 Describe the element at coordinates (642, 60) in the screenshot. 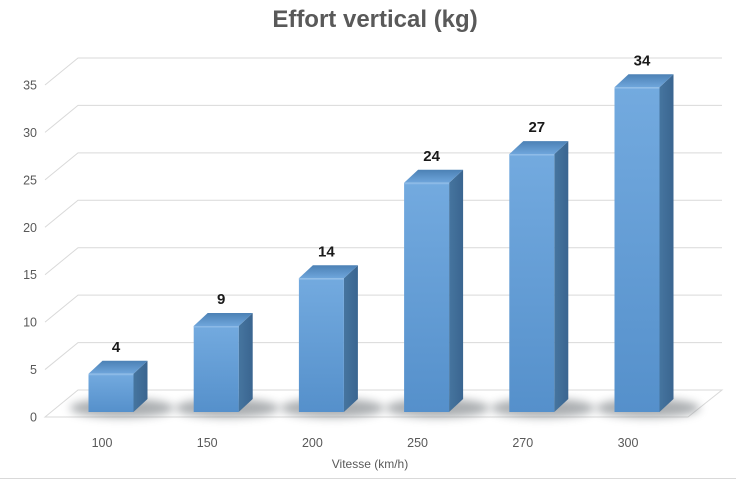

I see `bar-data-label: 34` at that location.